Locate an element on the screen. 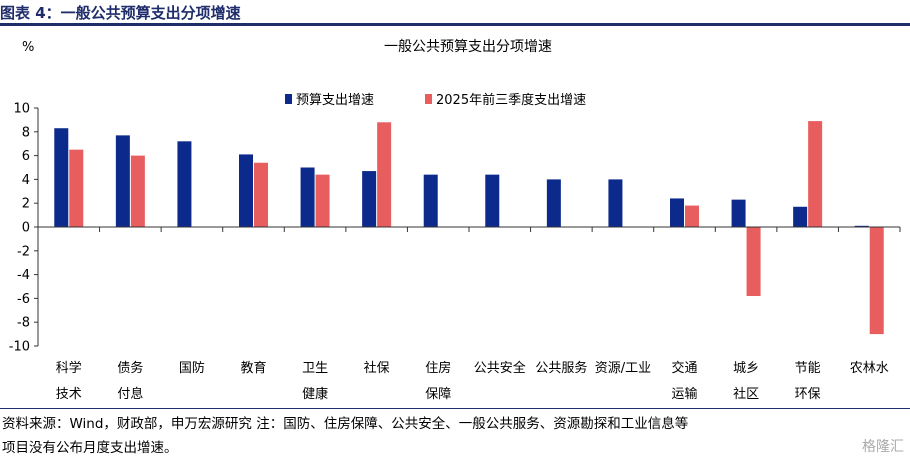  x-tick-label: 节能 is located at coordinates (808, 368).